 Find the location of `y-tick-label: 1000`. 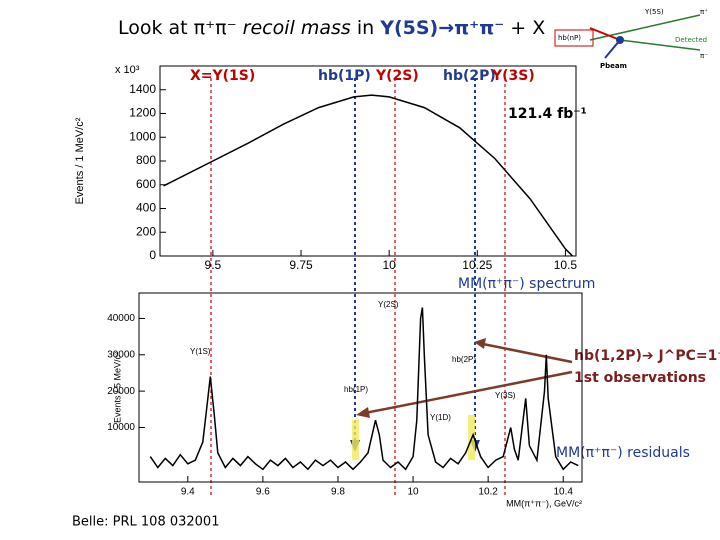

y-tick-label: 1000 is located at coordinates (142, 136).